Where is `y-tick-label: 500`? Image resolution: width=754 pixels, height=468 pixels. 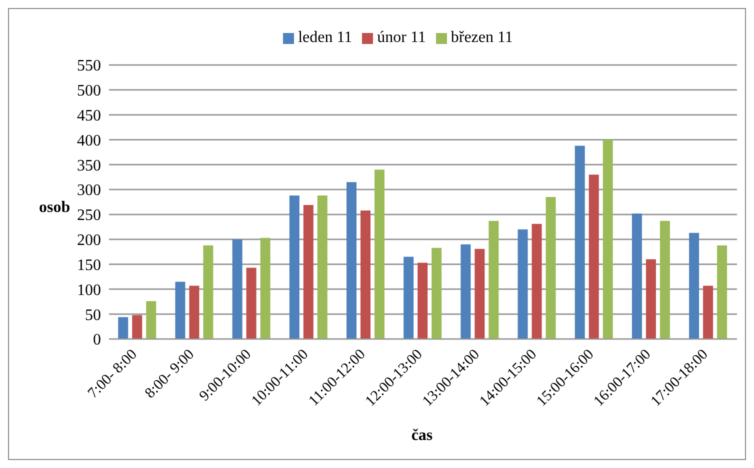
y-tick-label: 500 is located at coordinates (89, 91).